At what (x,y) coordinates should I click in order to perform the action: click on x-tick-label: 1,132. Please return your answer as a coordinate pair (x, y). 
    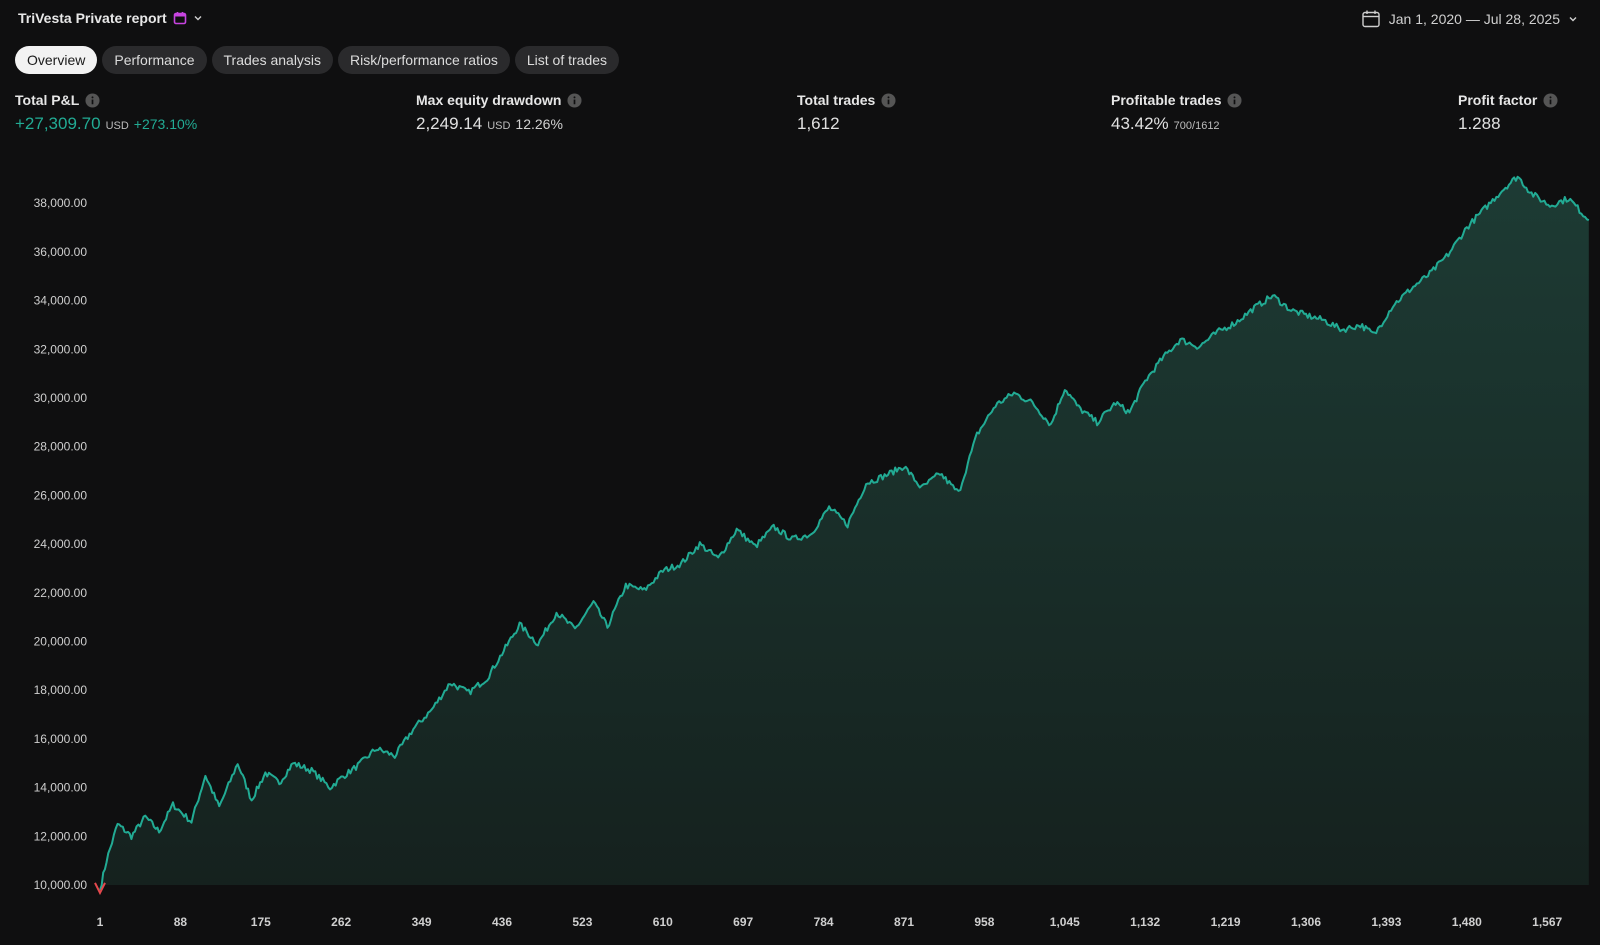
    Looking at the image, I should click on (1145, 922).